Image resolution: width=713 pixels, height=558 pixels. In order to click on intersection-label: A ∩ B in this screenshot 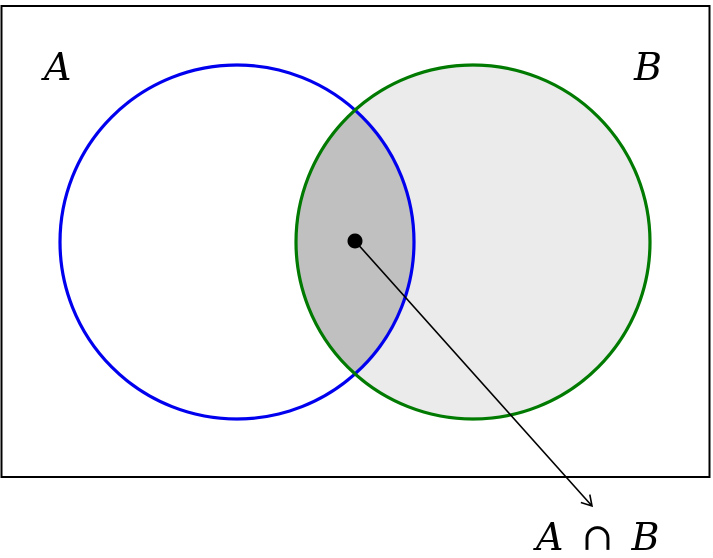, I will do `click(596, 536)`.